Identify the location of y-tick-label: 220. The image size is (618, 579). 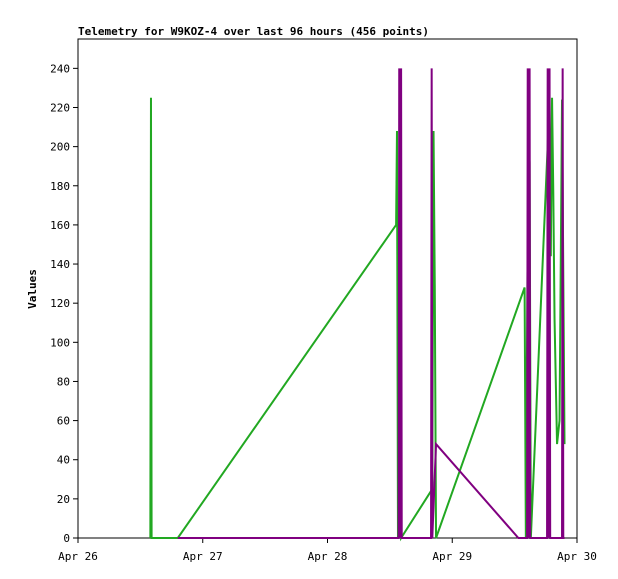
(60, 107).